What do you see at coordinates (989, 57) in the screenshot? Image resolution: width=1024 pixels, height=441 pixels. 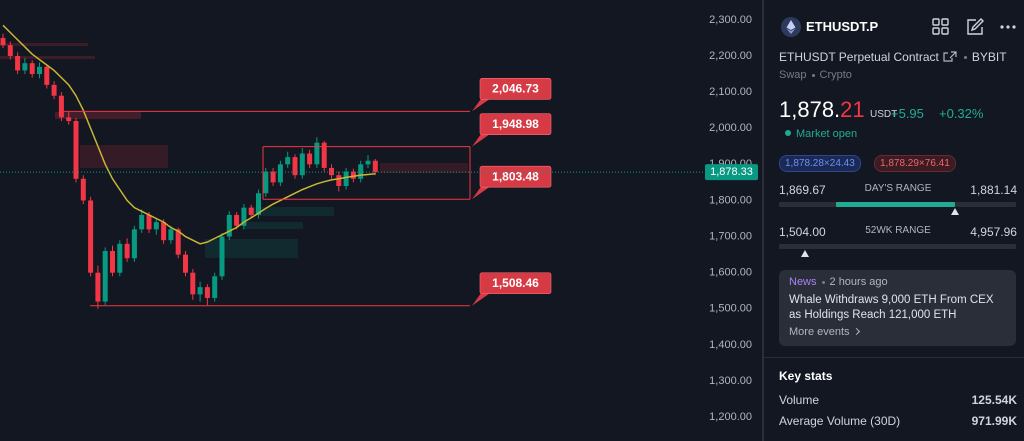 I see `exchange: BYBIT` at bounding box center [989, 57].